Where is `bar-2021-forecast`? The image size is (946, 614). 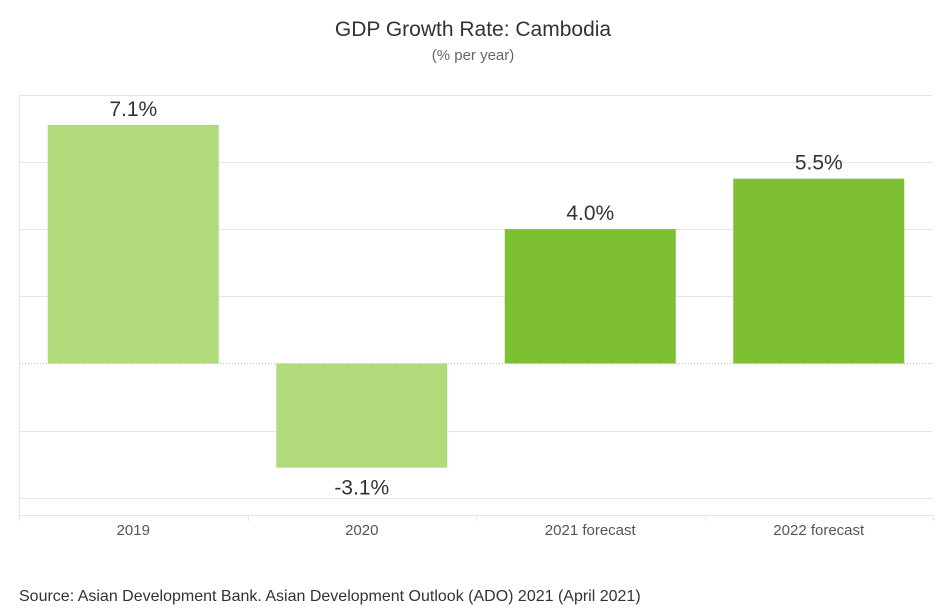 bar-2021-forecast is located at coordinates (590, 296).